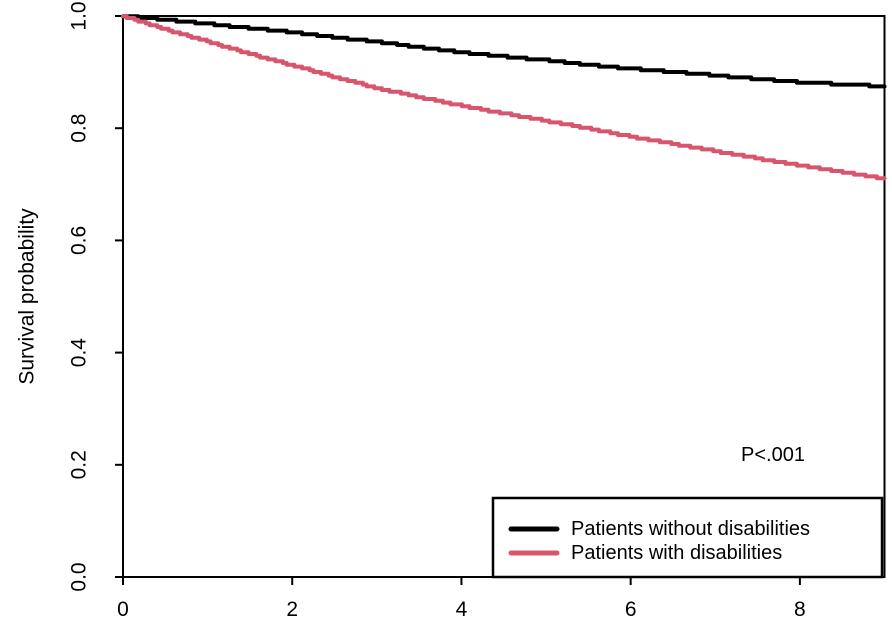  Describe the element at coordinates (631, 609) in the screenshot. I see `x-tick-label: 6` at that location.